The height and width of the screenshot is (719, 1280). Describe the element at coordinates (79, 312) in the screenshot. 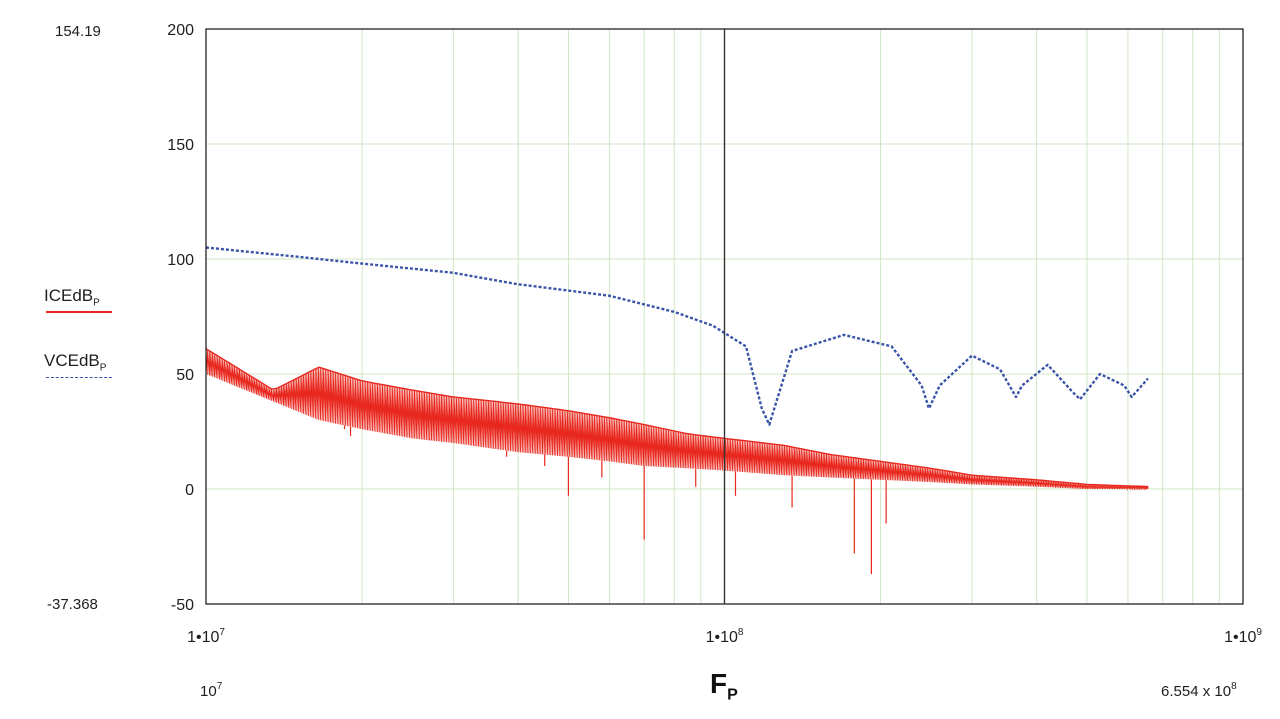

I see `legend-swatch-icedb` at that location.